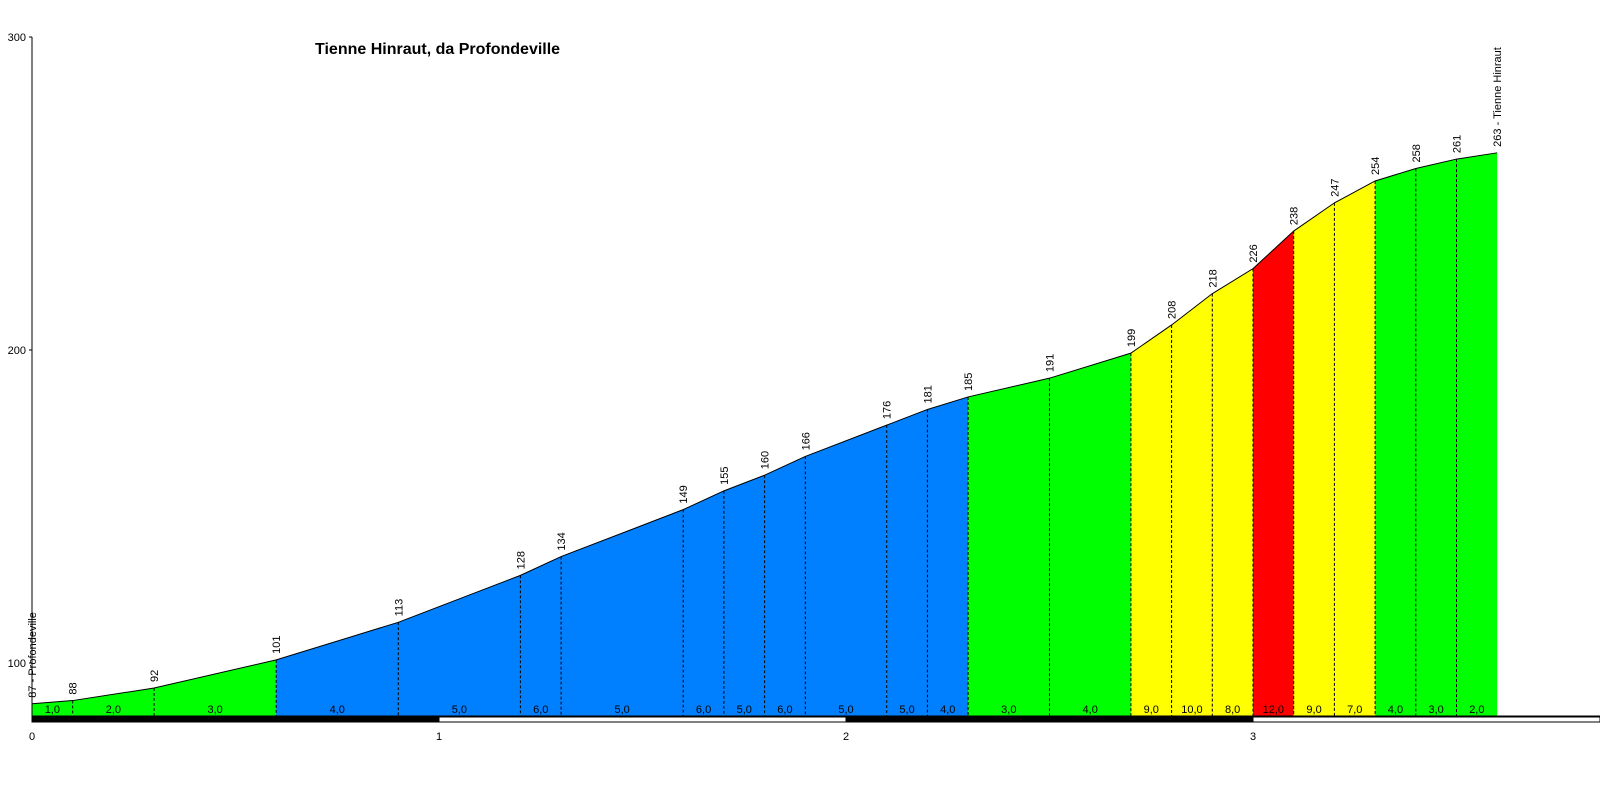  I want to click on elevation-label: 88, so click(74, 688).